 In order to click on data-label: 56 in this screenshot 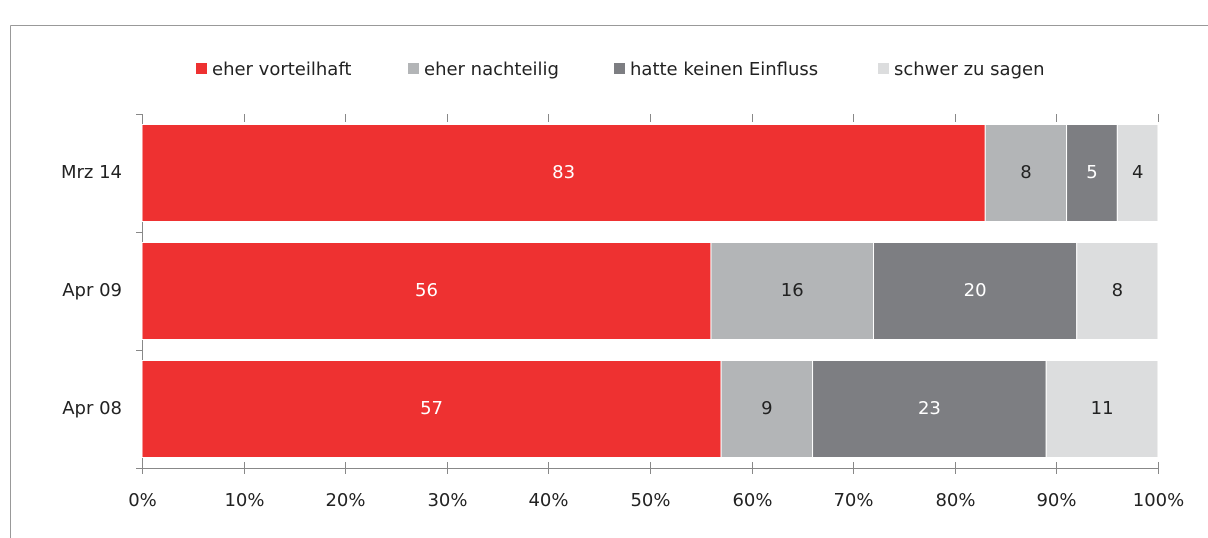, I will do `click(426, 290)`.